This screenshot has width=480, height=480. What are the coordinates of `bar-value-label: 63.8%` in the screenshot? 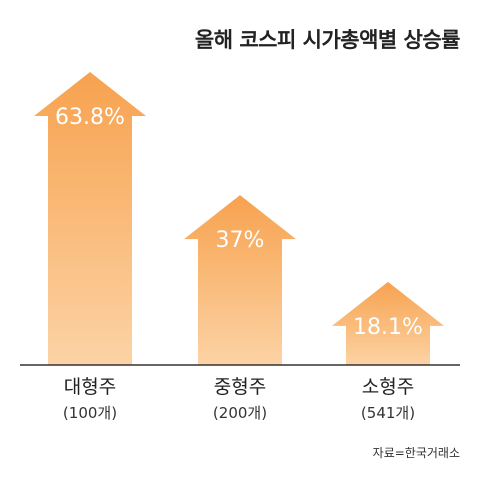 It's located at (90, 117).